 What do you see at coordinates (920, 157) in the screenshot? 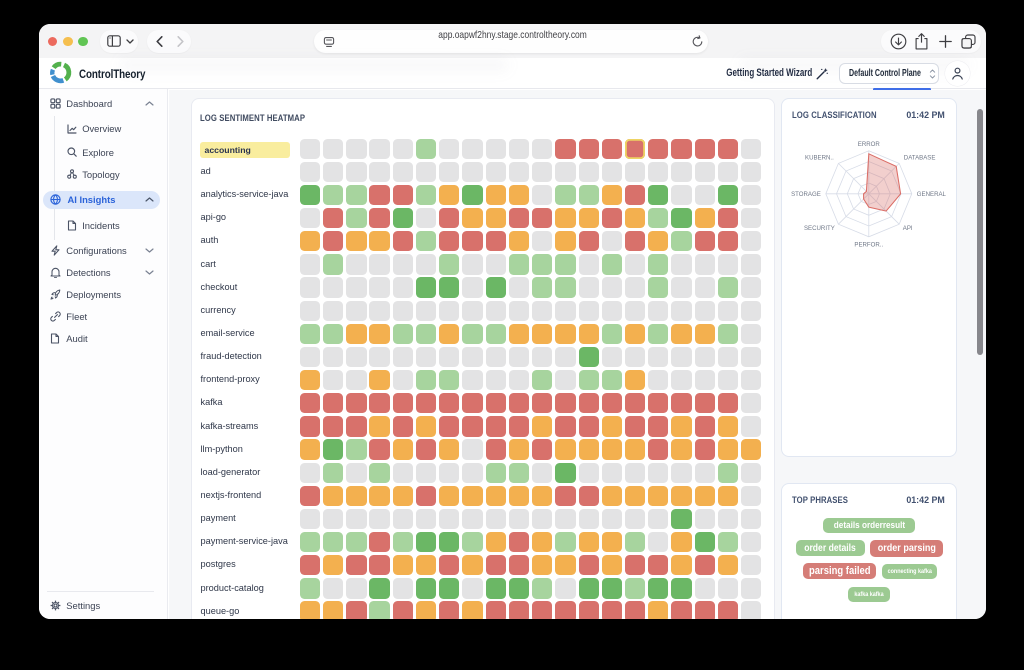
I see `svg-text: DATABASE` at bounding box center [920, 157].